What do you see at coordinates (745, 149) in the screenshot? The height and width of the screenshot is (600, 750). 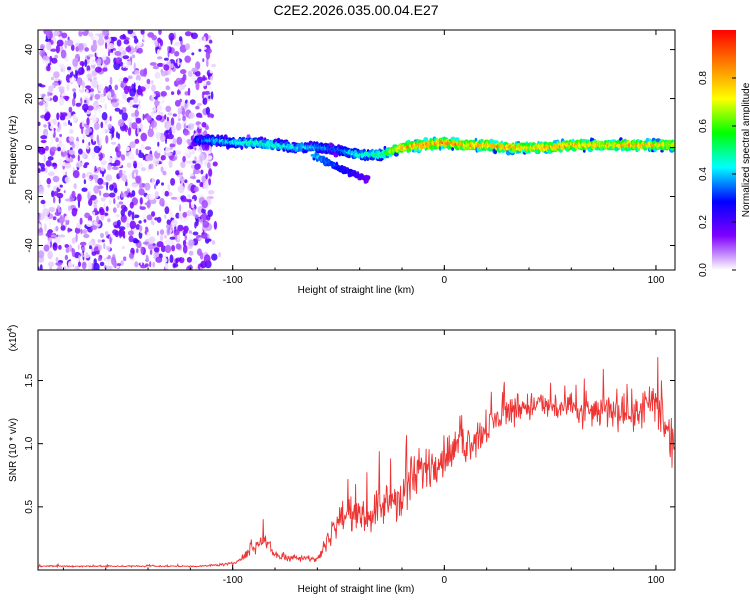 I see `colorbar-label: Normalized spectral amplitude` at bounding box center [745, 149].